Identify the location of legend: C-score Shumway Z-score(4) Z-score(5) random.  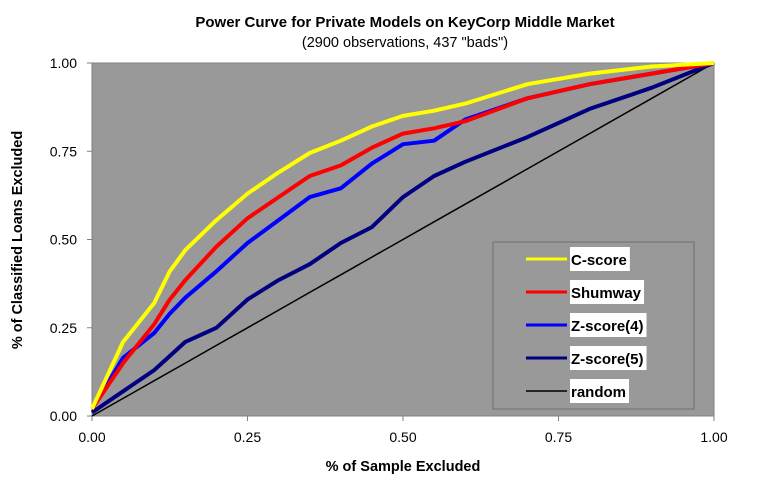
(593, 325).